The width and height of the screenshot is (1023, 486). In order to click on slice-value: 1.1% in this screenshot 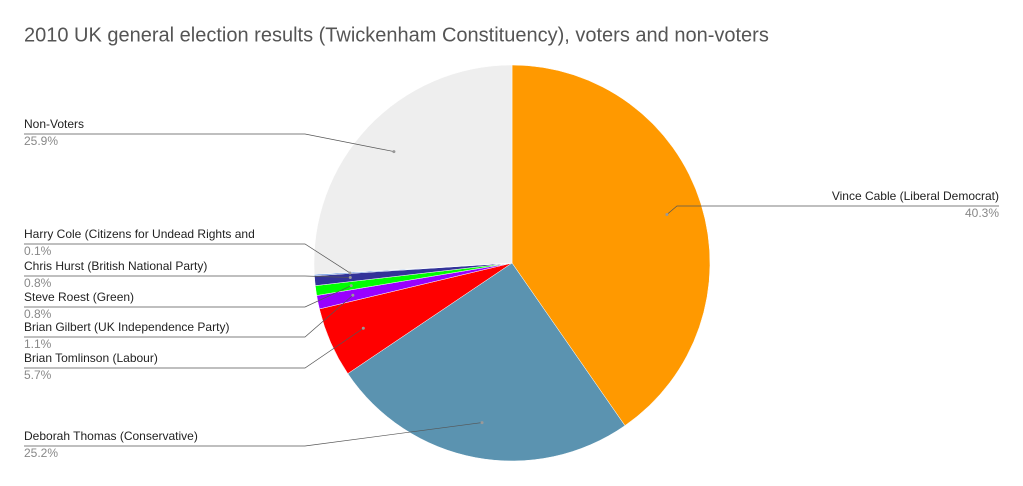, I will do `click(38, 344)`.